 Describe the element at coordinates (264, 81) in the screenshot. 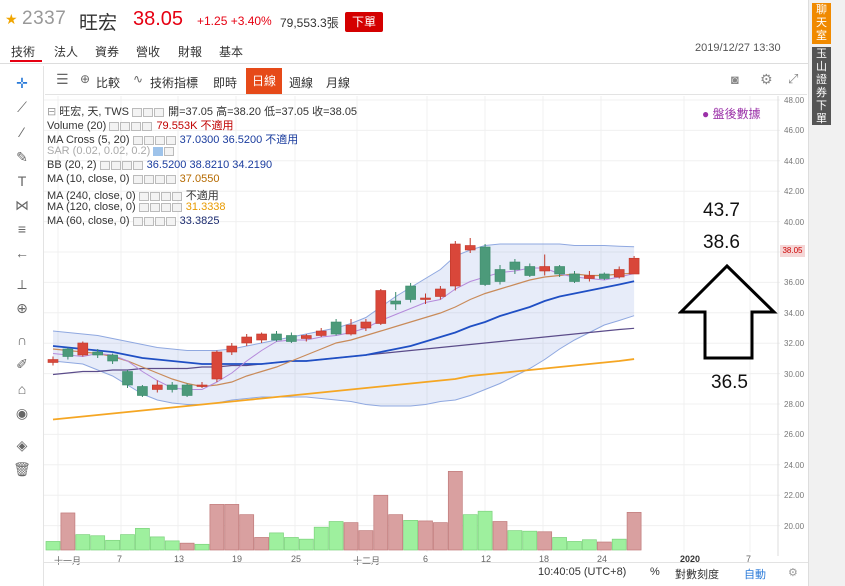

I see `daily-button: 日線` at that location.